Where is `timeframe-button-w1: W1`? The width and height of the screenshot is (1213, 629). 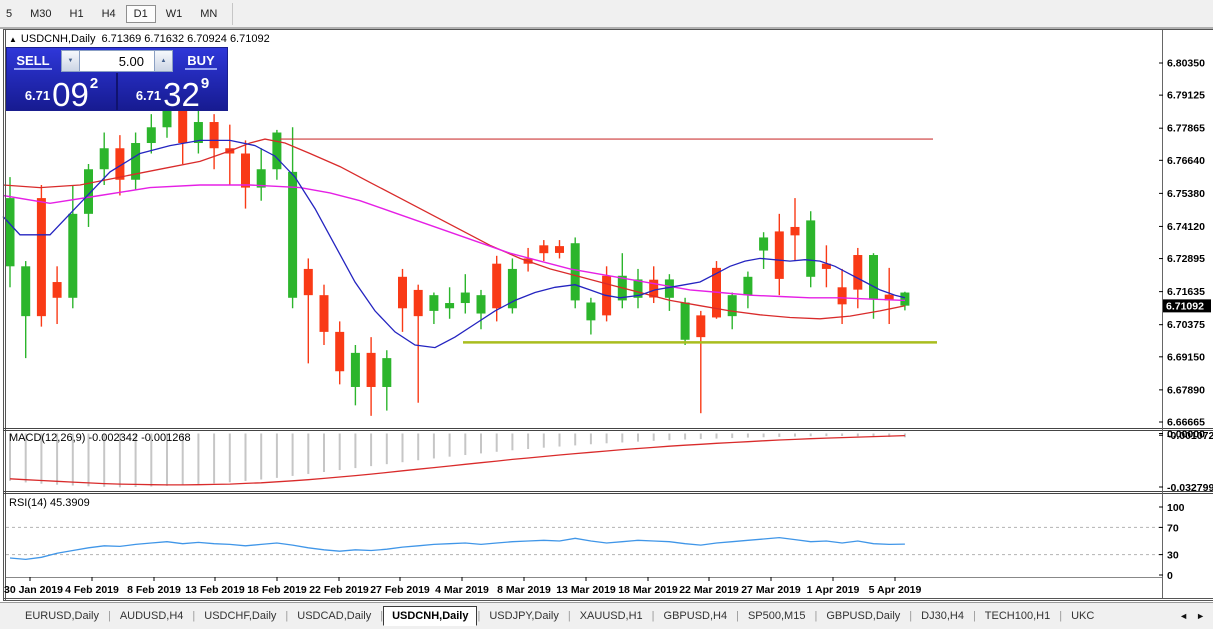
timeframe-button-w1: W1 is located at coordinates (174, 13).